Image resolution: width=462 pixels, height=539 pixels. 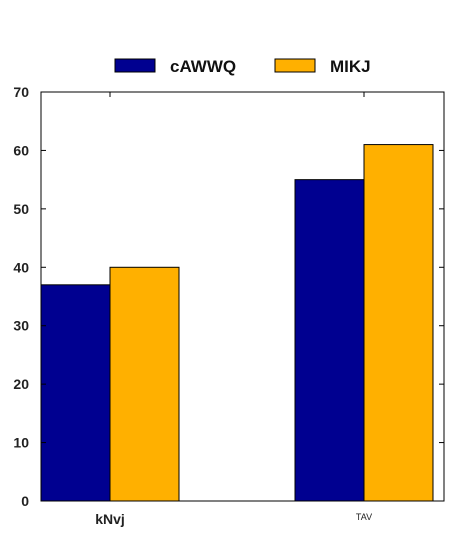 I want to click on y-tick-label: 0, so click(x=25, y=501).